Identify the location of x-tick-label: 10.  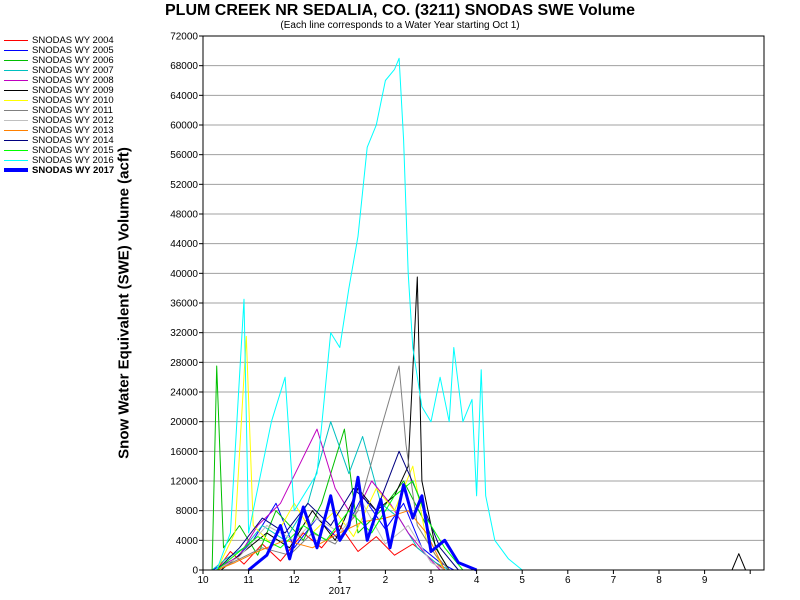
(203, 580).